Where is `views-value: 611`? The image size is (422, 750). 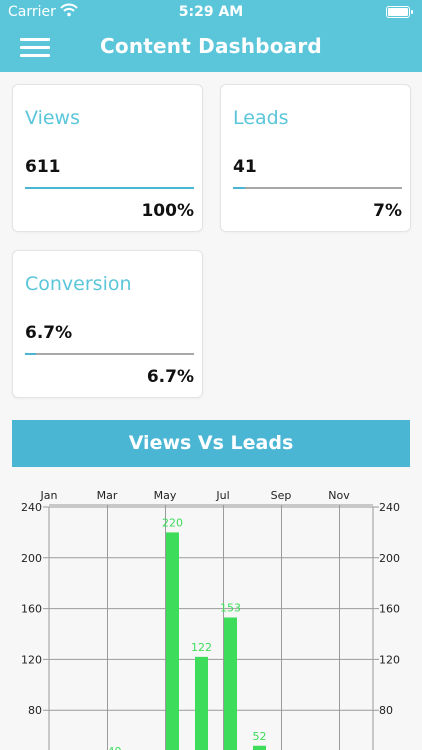
views-value: 611 is located at coordinates (43, 167).